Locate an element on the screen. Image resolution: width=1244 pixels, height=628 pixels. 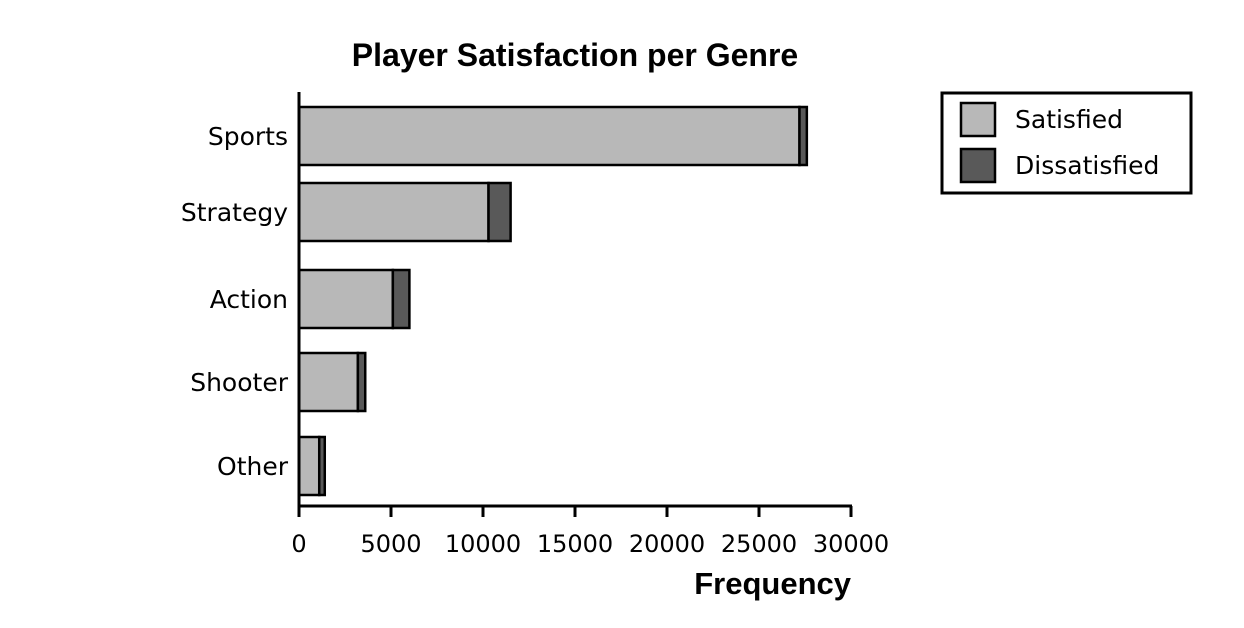
bar-action-dissatisfied is located at coordinates (401, 299).